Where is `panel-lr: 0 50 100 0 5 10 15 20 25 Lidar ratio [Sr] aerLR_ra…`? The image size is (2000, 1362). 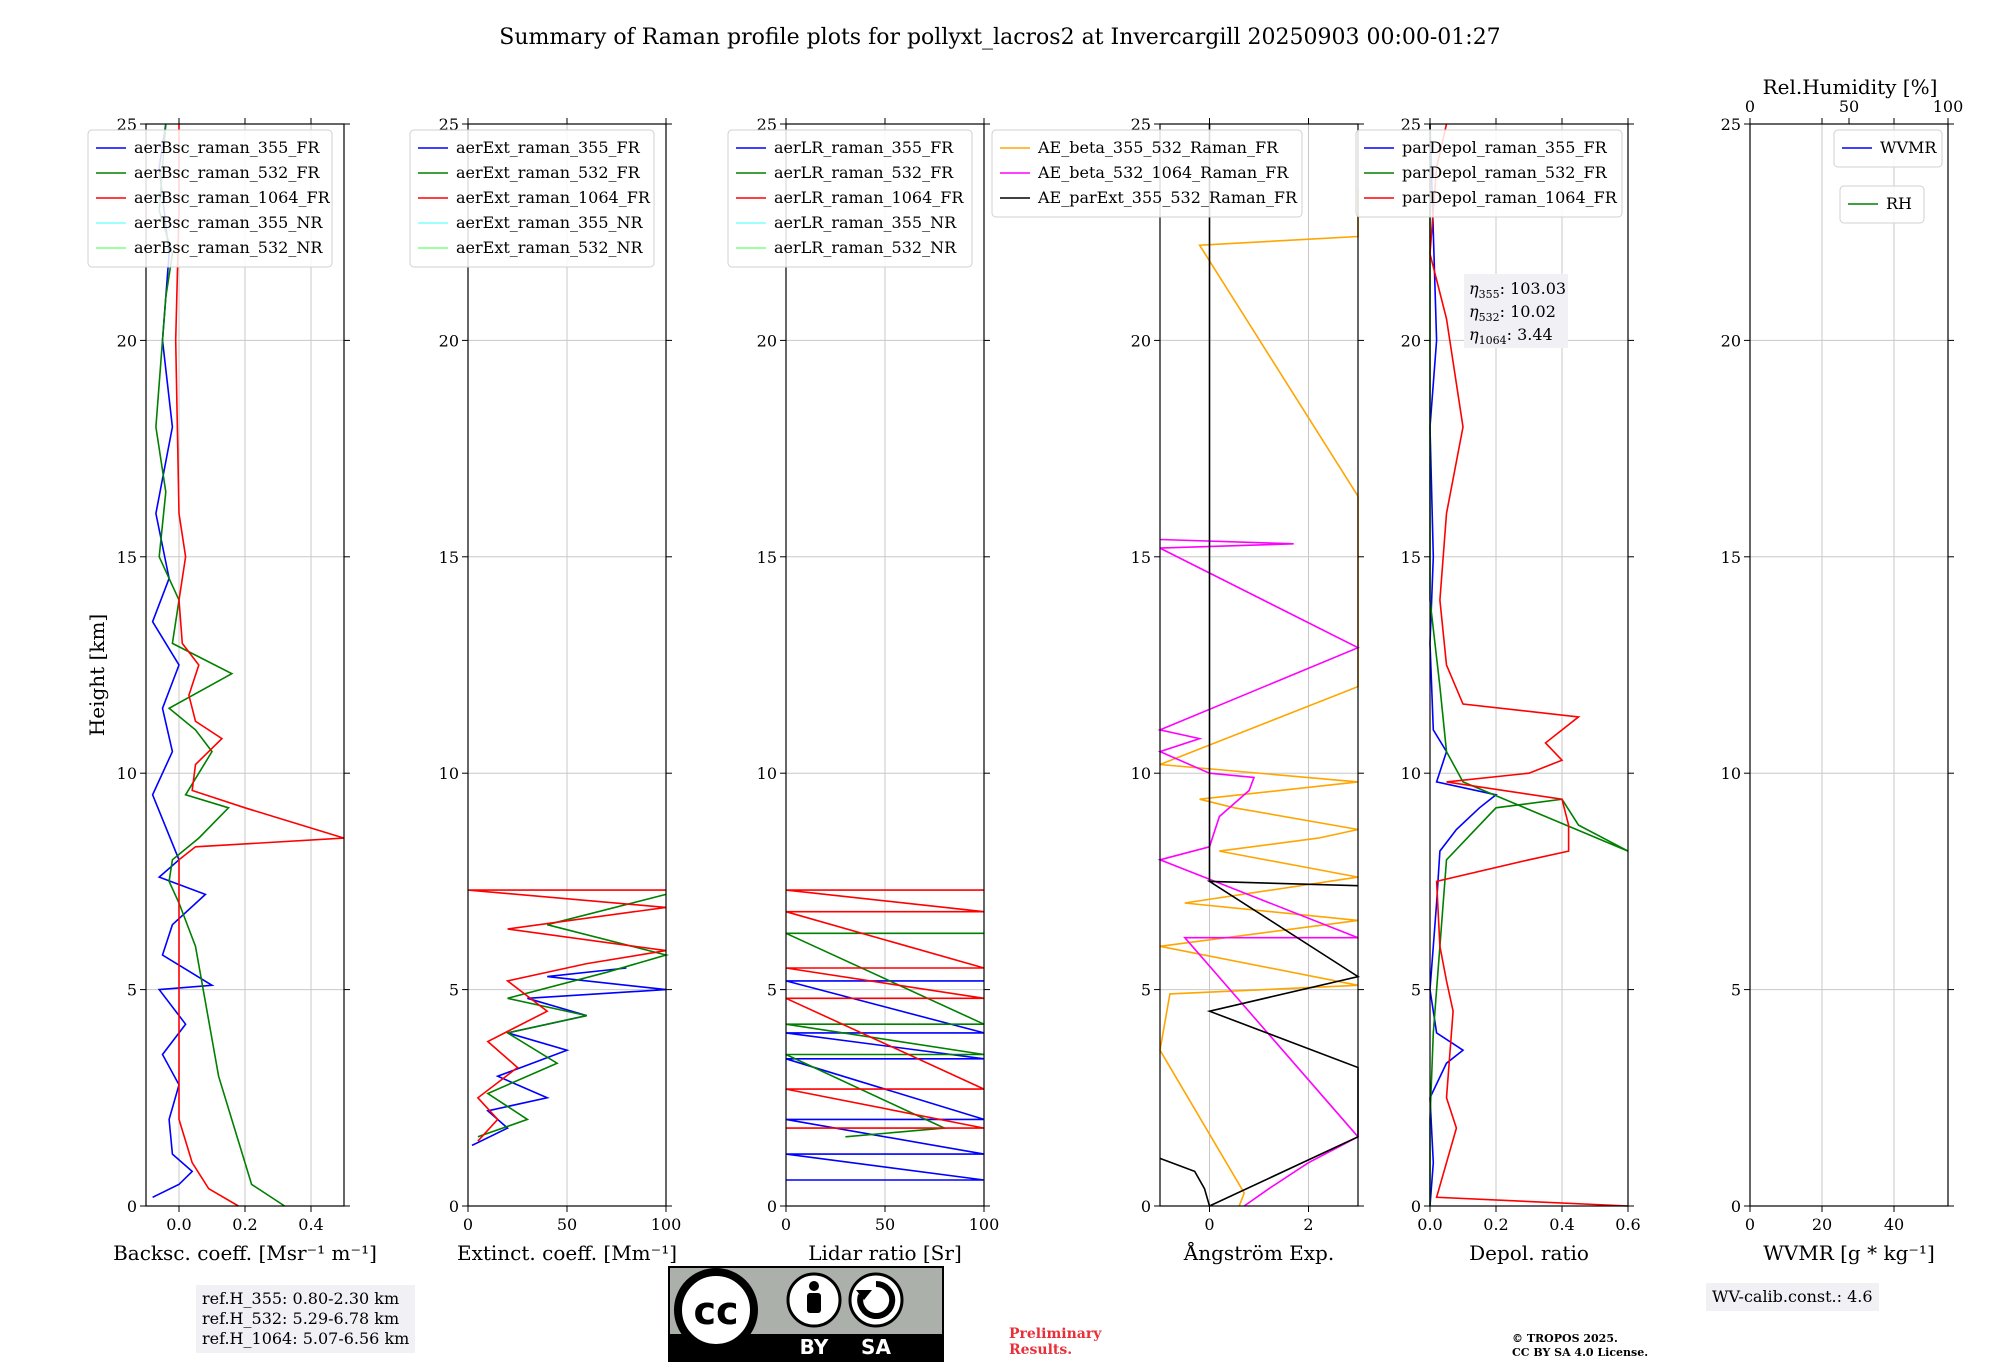
panel-lr: 0 50 100 0 5 10 15 20 25 Lidar ratio [Sr] aerLR_ra… is located at coordinates (863, 690).